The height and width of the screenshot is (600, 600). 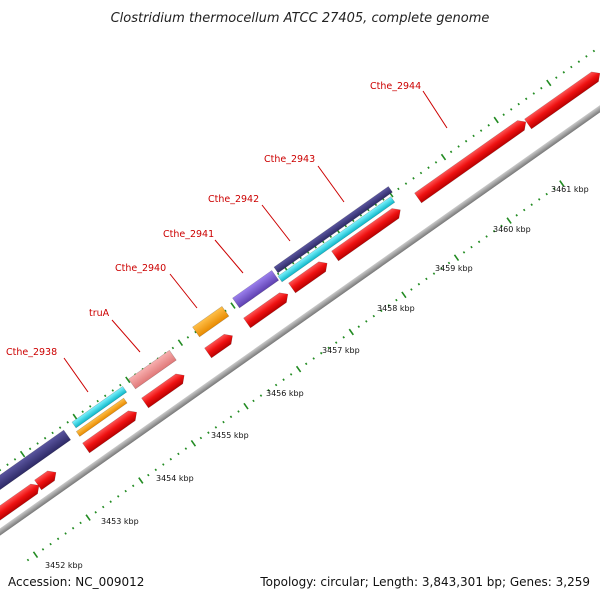 I want to click on cog-feature-cyan, so click(x=336, y=239).